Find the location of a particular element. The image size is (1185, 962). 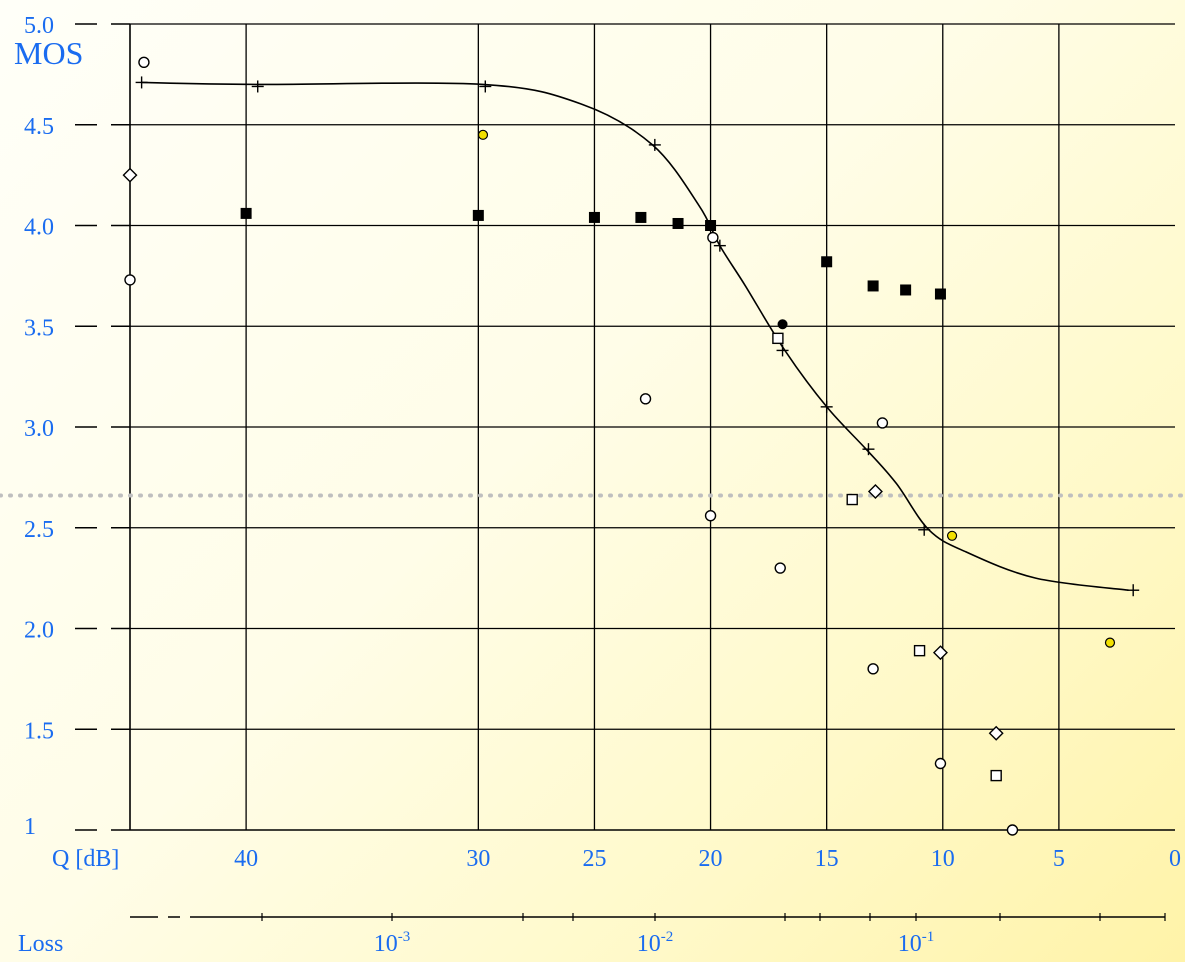

x-tick-label: 10 is located at coordinates (943, 859).